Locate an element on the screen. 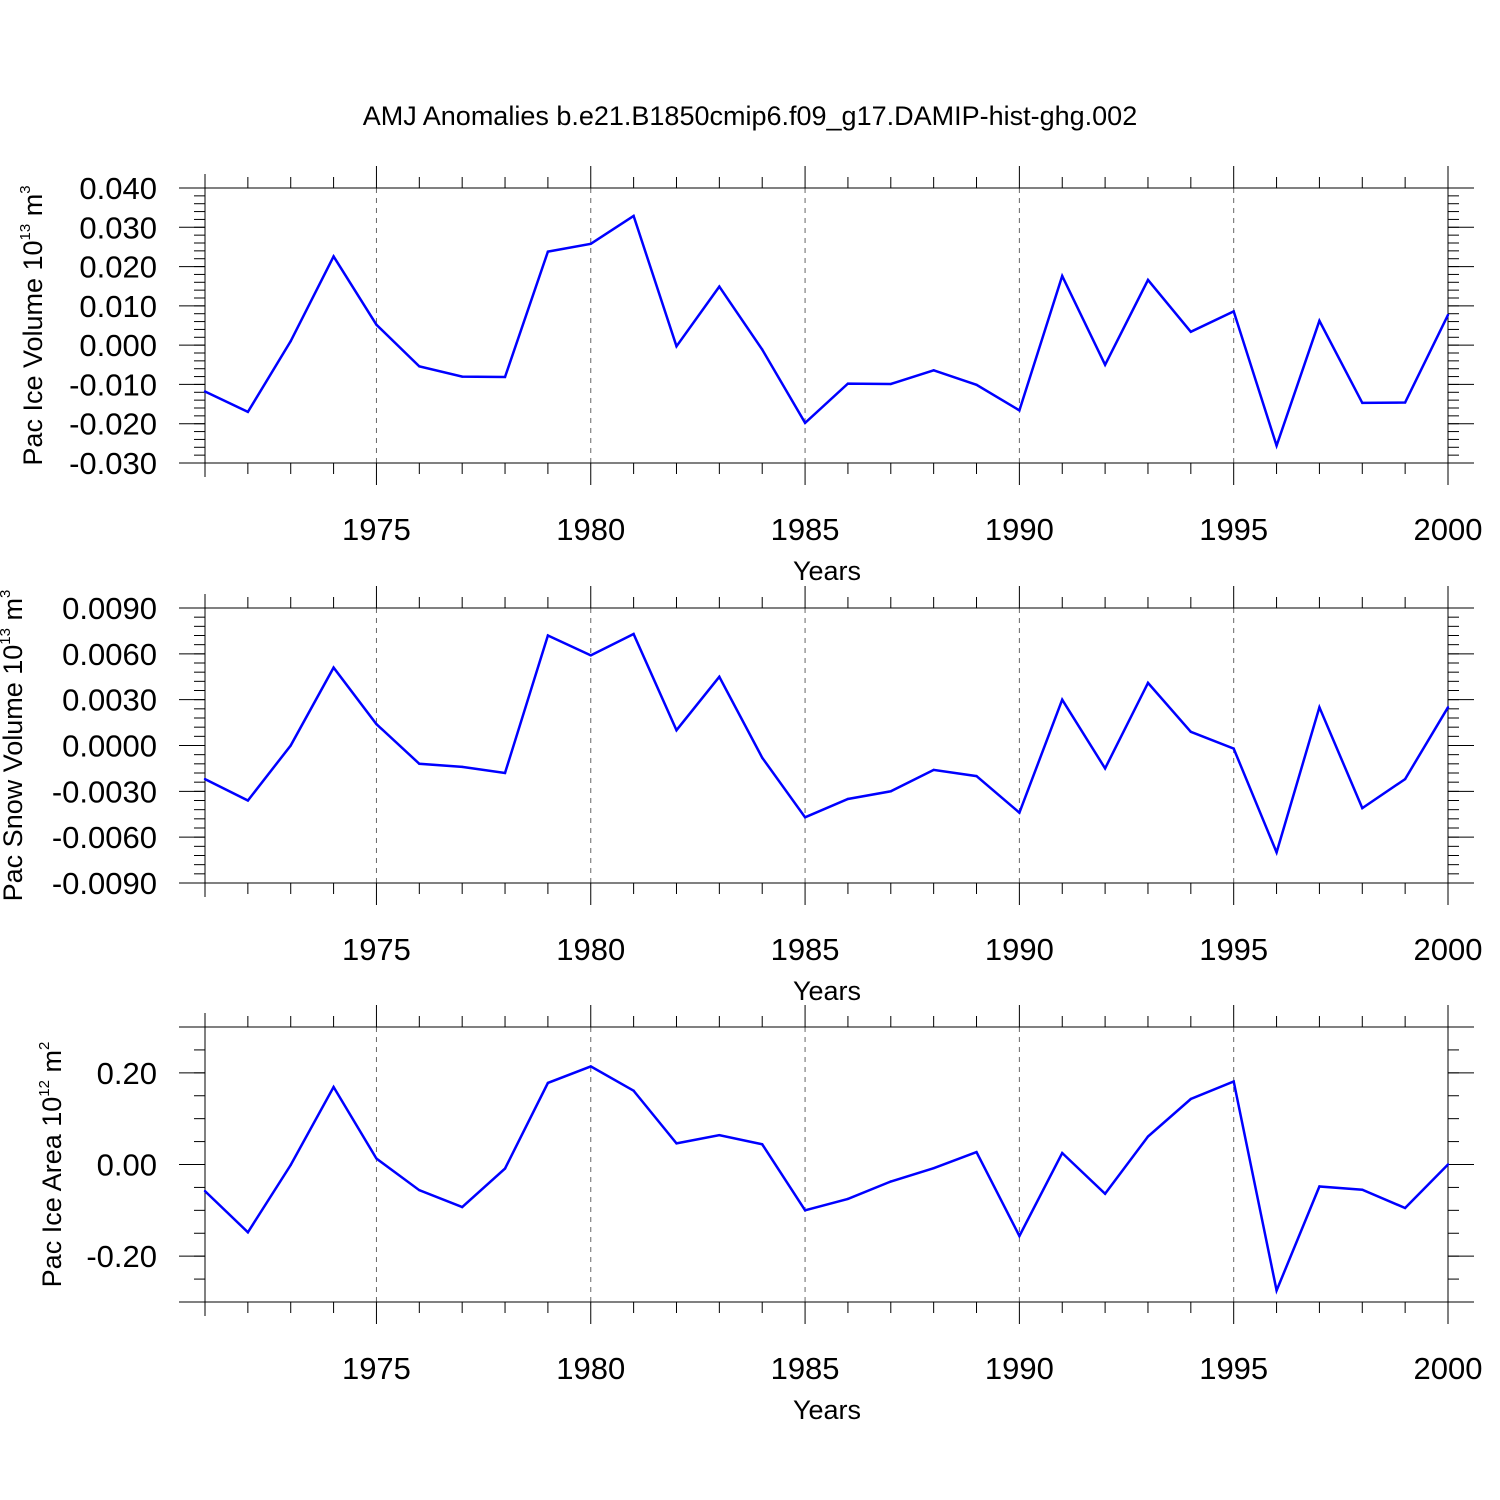 This screenshot has height=1500, width=1500. y-tick-label: 0.00 is located at coordinates (127, 1165).